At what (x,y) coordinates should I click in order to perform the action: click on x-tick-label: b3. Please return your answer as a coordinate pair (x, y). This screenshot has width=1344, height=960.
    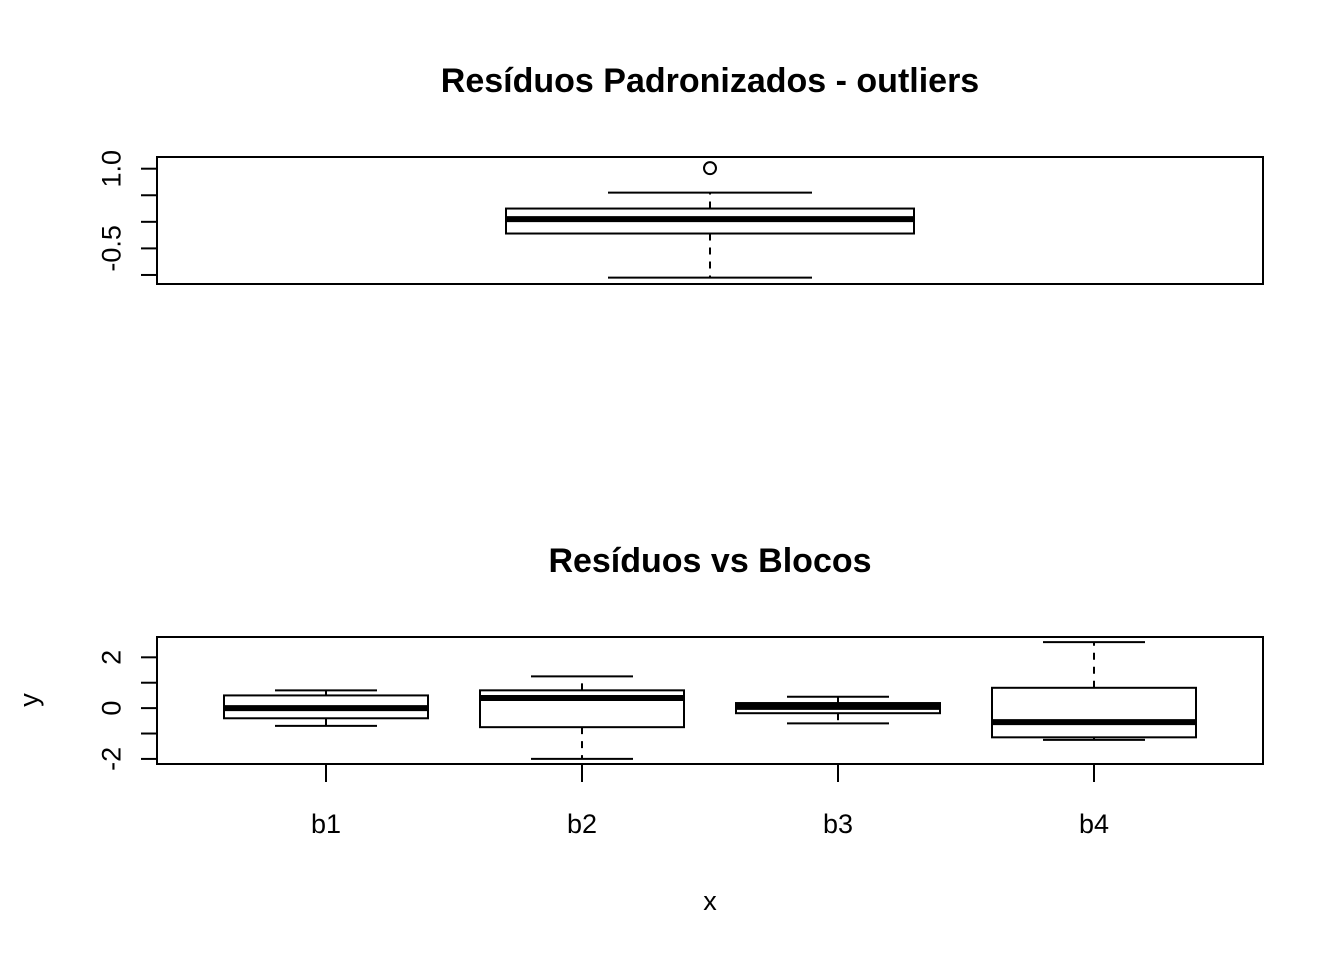
    Looking at the image, I should click on (838, 824).